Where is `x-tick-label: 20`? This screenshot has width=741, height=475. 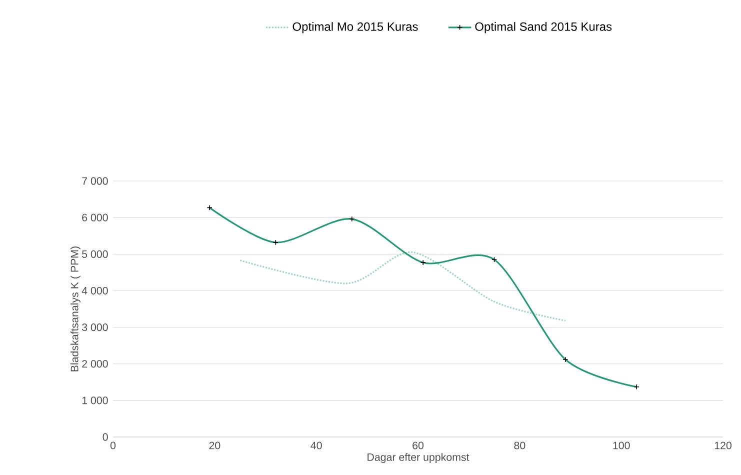 x-tick-label: 20 is located at coordinates (214, 446).